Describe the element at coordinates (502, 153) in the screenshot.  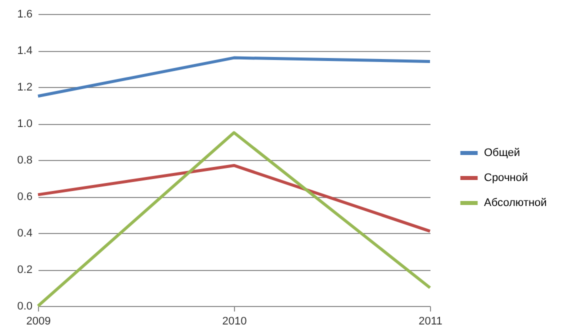
I see `legend-label: Общей` at that location.